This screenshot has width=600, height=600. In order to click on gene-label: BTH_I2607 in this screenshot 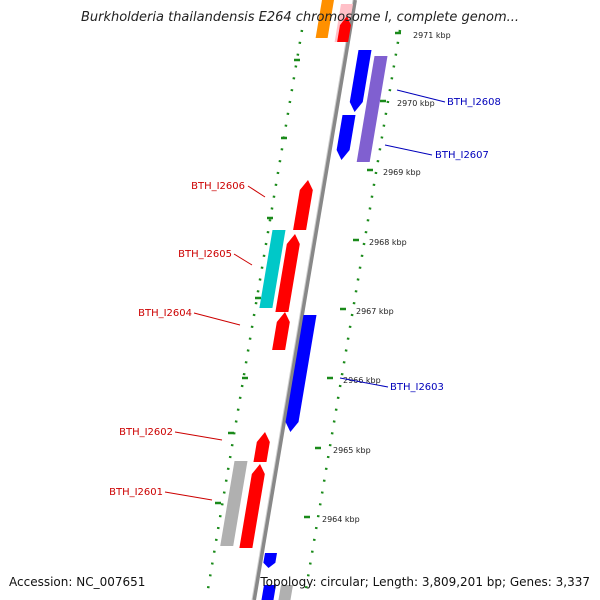, I will do `click(462, 155)`.